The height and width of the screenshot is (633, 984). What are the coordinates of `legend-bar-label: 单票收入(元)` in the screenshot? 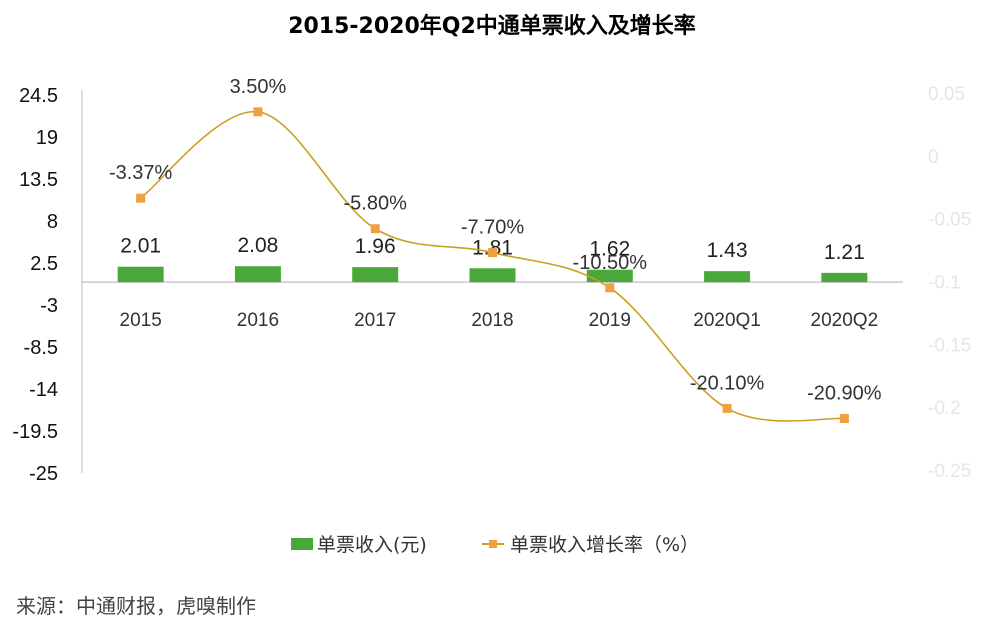 It's located at (372, 545).